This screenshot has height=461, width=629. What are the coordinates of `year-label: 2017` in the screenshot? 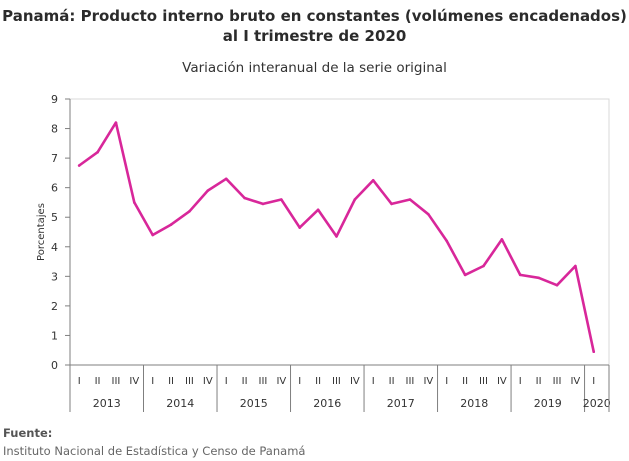 It's located at (401, 403).